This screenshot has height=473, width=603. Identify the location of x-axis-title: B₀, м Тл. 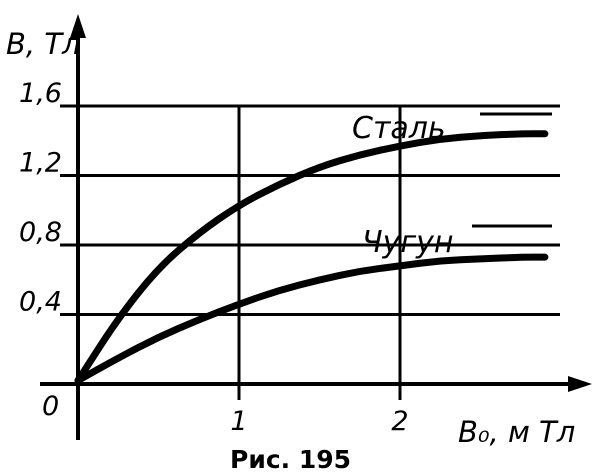
(516, 432).